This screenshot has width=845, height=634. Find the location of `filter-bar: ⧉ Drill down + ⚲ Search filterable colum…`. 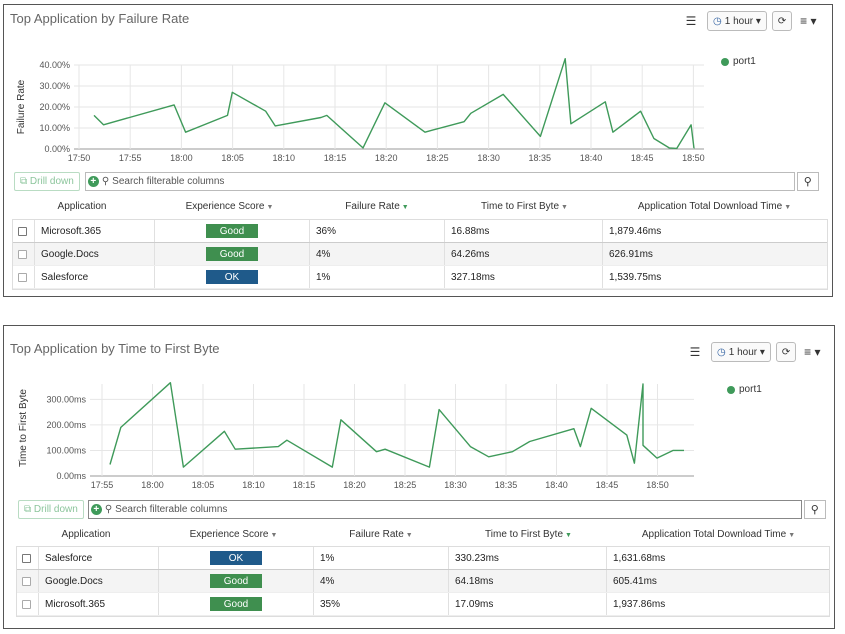

filter-bar: ⧉ Drill down + ⚲ Search filterable colum… is located at coordinates (416, 181).